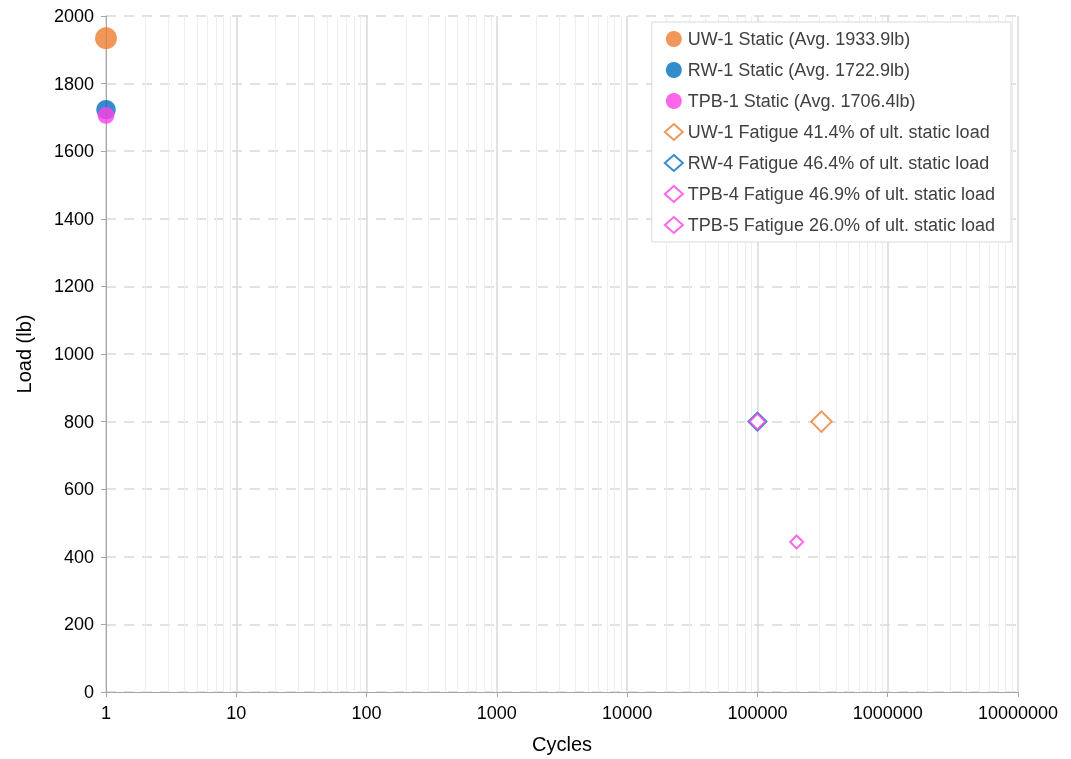 The height and width of the screenshot is (759, 1071). I want to click on x-tick-label: 1000000, so click(887, 713).